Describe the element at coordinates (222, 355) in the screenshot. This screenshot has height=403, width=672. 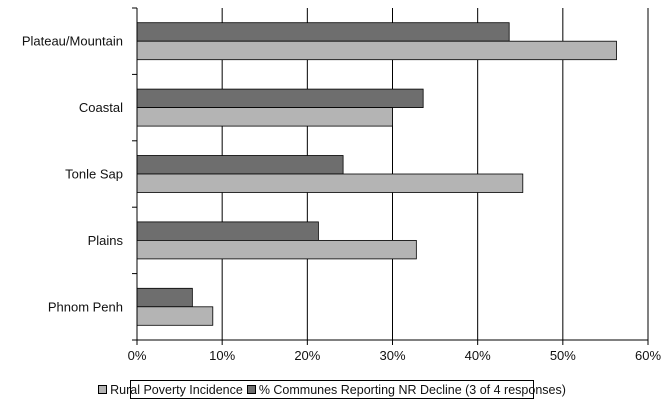
I see `x-tick-label: 10%` at that location.